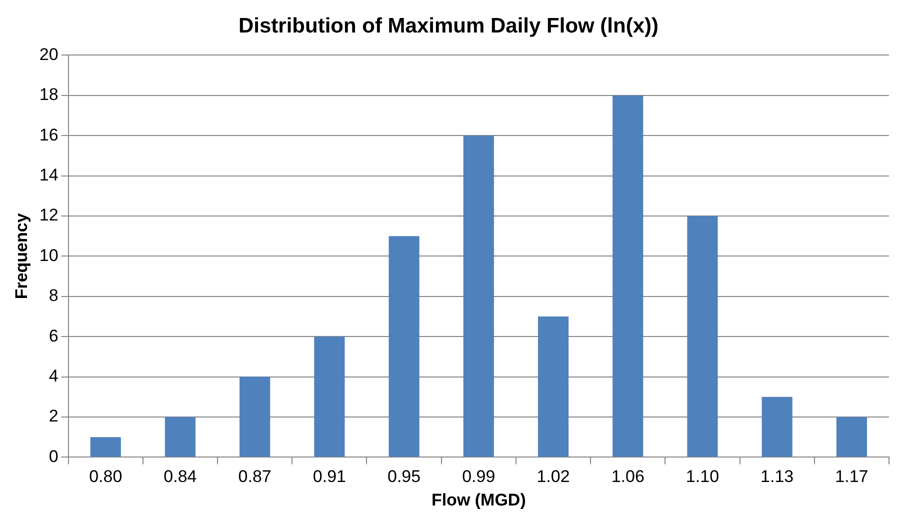 Image resolution: width=903 pixels, height=519 pixels. Describe the element at coordinates (53, 376) in the screenshot. I see `y-tick-label: 4` at that location.